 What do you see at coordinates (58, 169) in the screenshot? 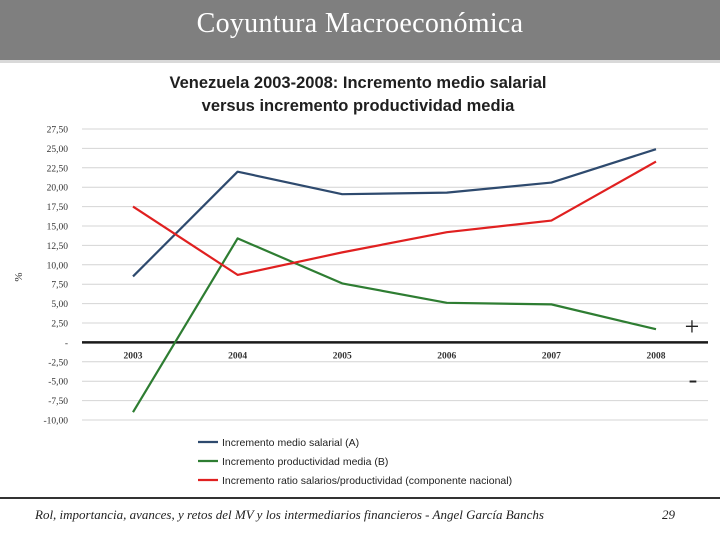
I see `y-tick-label: 22,50` at bounding box center [58, 169].